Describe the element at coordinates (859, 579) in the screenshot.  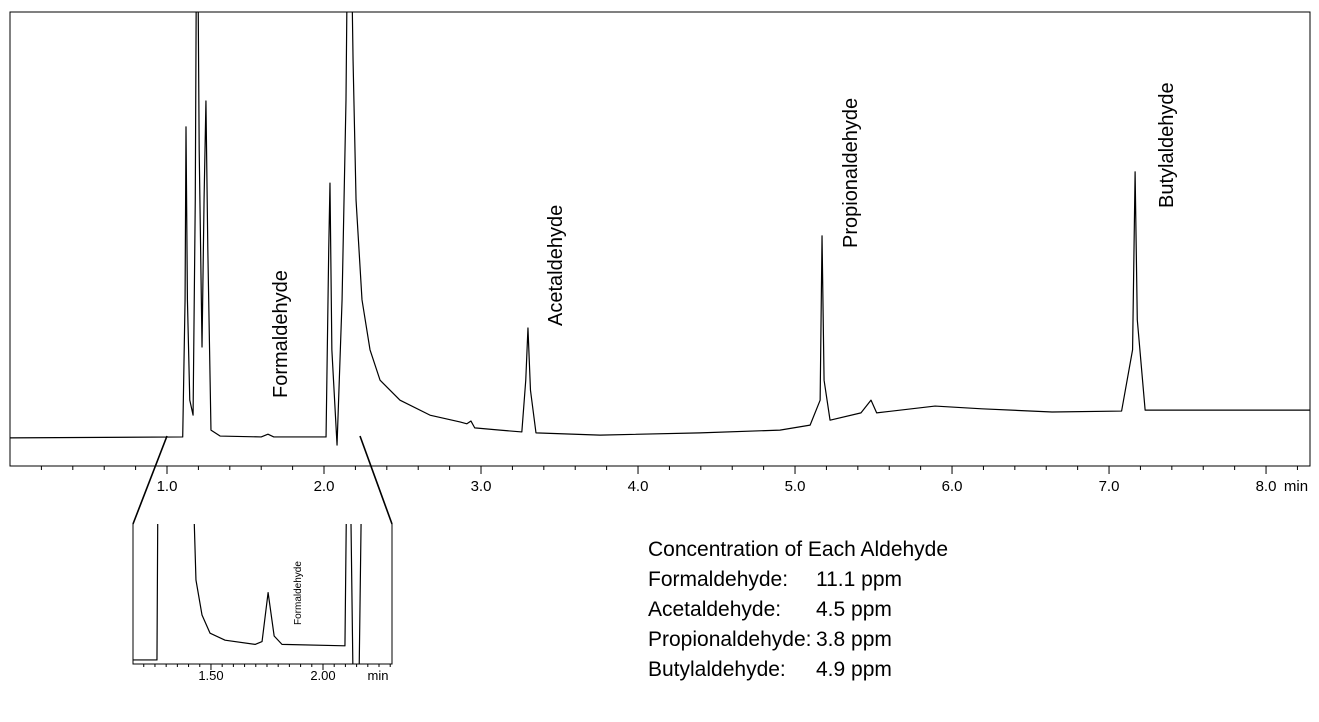
I see `concentration-value: 11.1 ppm` at that location.